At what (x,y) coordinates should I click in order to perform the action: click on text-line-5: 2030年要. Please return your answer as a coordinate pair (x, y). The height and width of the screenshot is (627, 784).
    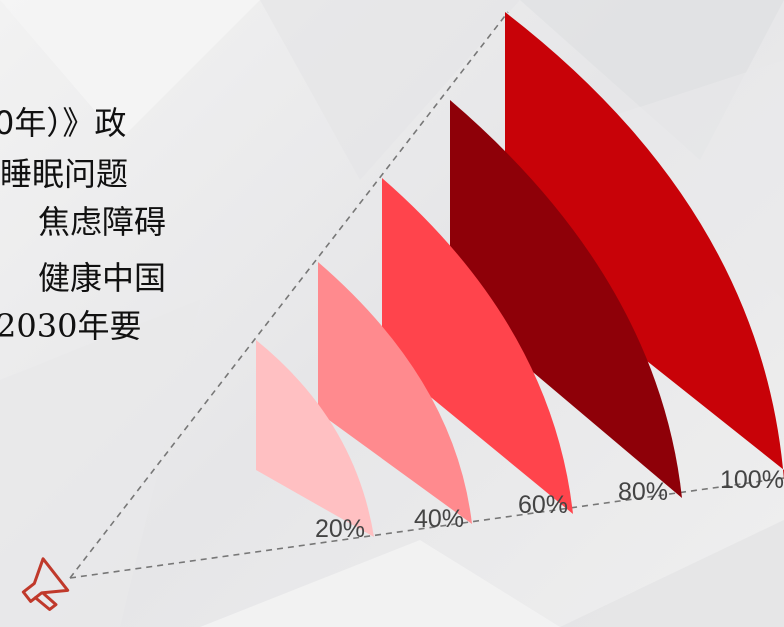
    Looking at the image, I should click on (71, 326).